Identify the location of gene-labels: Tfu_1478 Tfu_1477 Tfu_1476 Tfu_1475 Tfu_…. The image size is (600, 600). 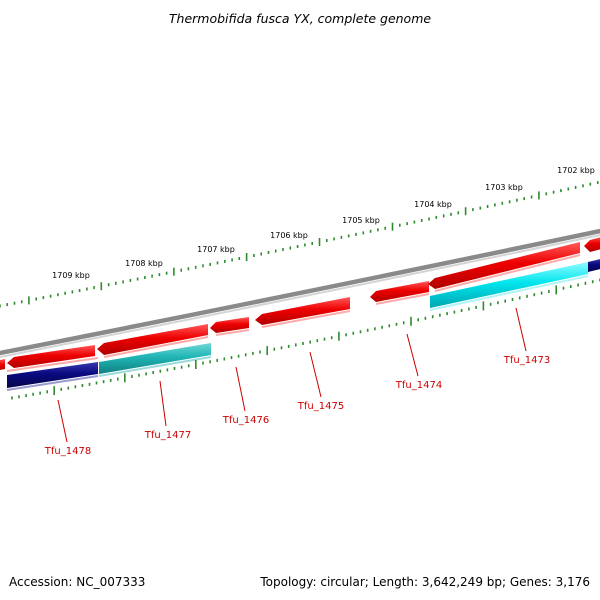
(297, 406).